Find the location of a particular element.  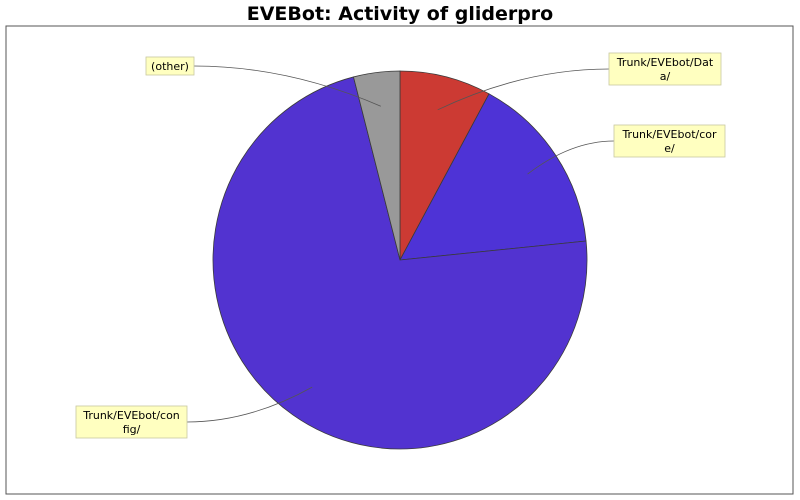

slice-label-1-line-0: Trunk/EVEbot/cor is located at coordinates (669, 134).